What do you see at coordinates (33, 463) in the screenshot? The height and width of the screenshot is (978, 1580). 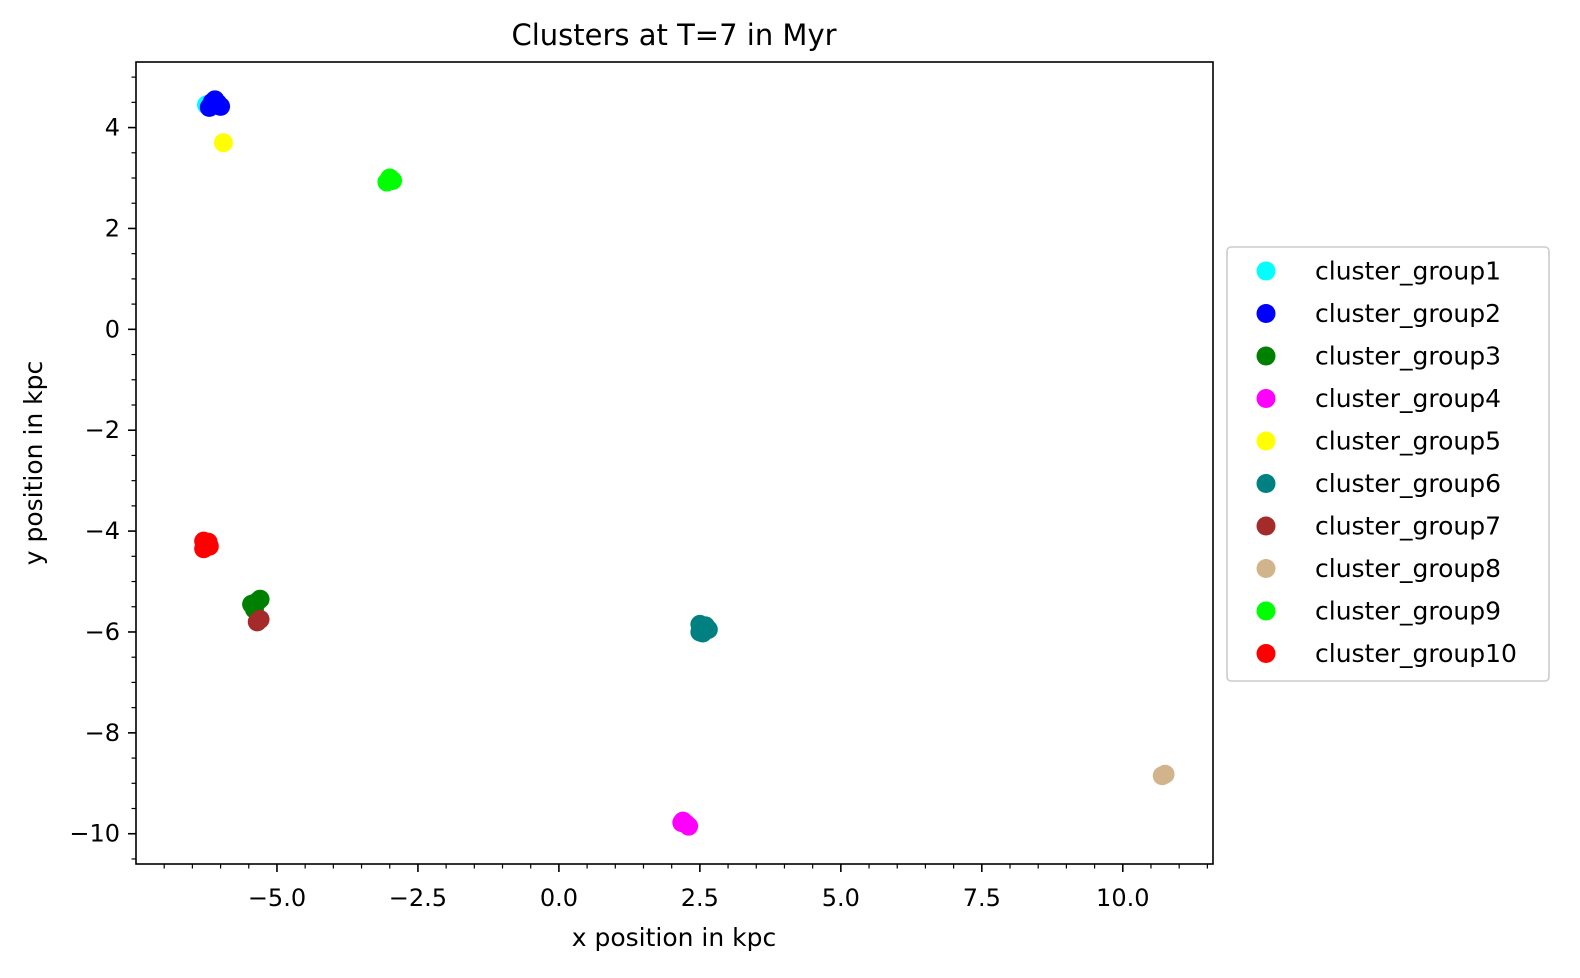 I see `y-axis-label: y position in kpc` at bounding box center [33, 463].